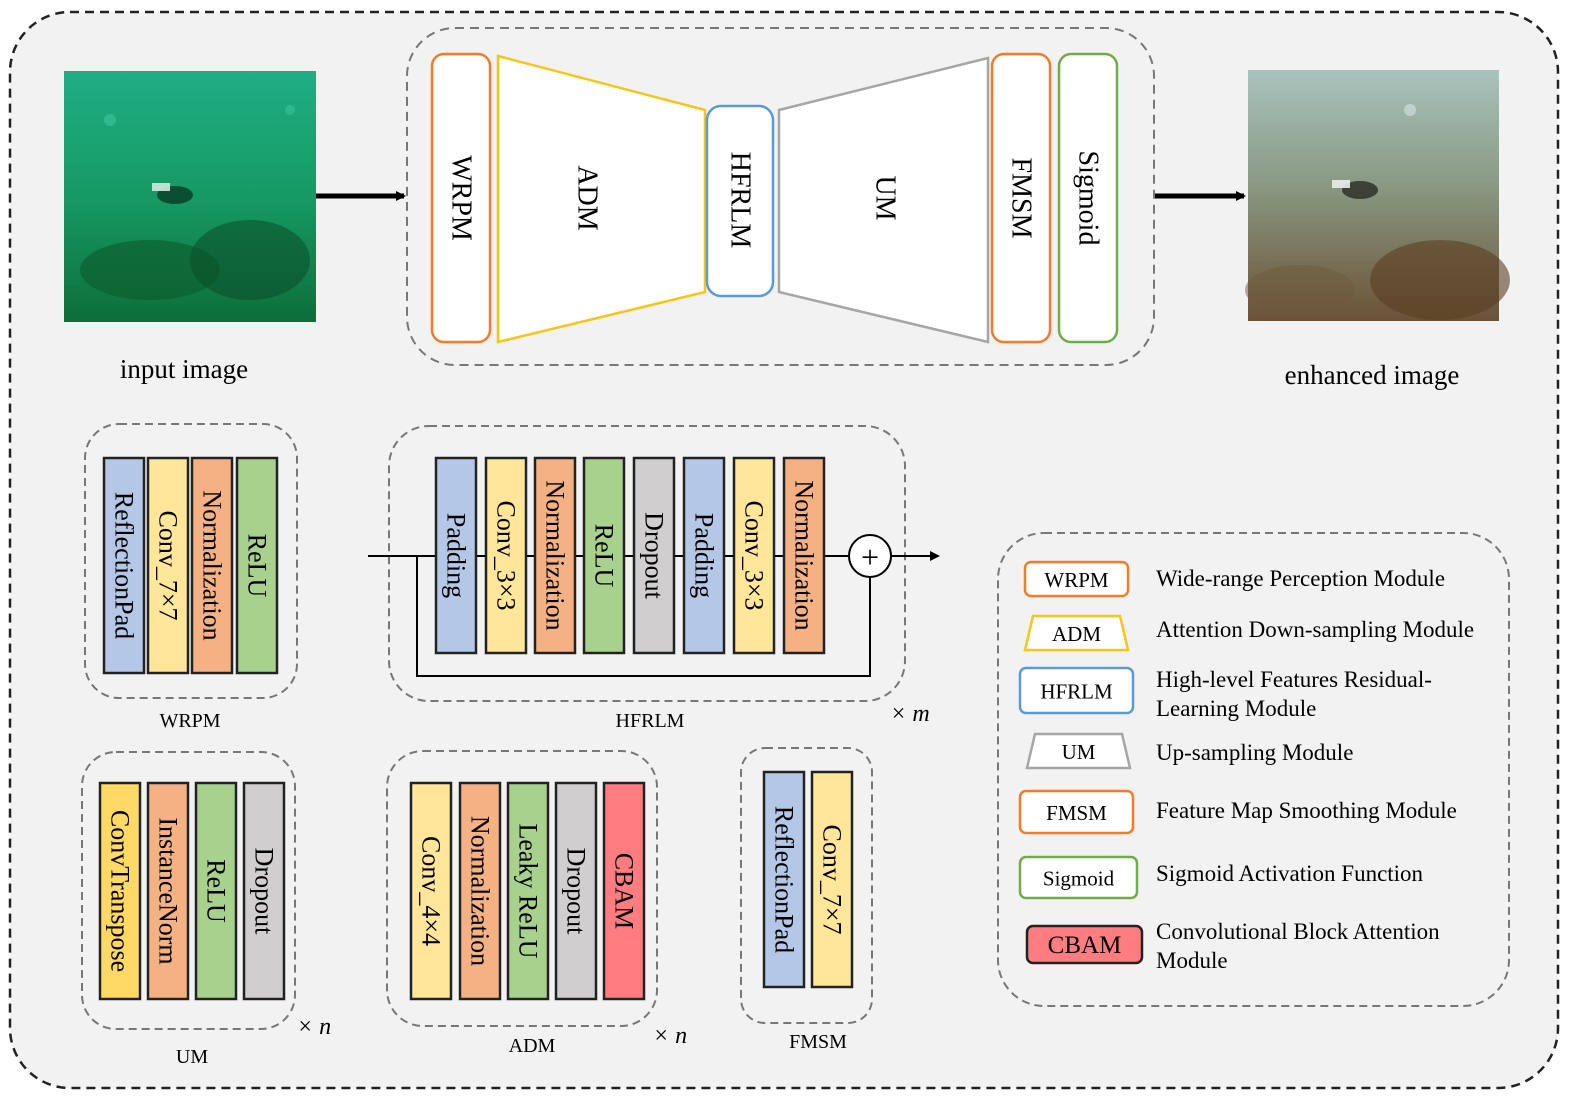 Image resolution: width=1595 pixels, height=1117 pixels. What do you see at coordinates (189, 721) in the screenshot?
I see `wrpm-detail-caption: WRPM` at bounding box center [189, 721].